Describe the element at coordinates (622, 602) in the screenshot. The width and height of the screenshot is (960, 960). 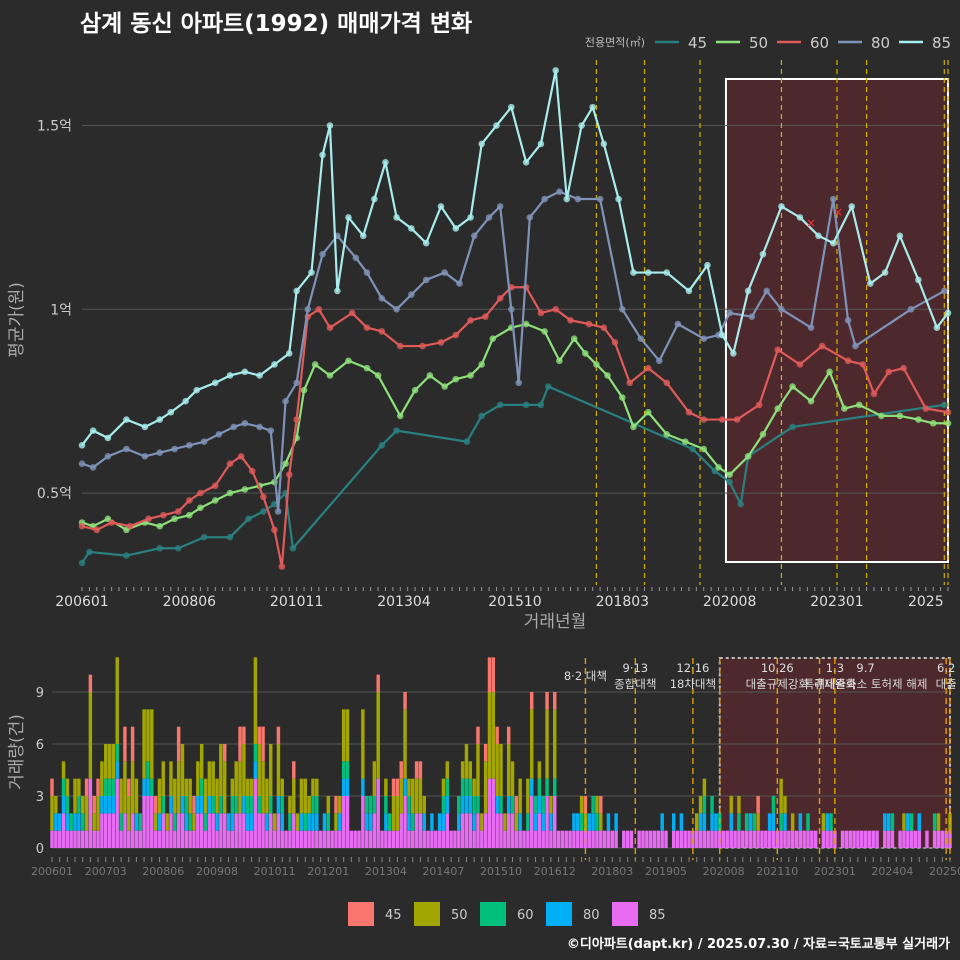
I see `x-tick-label: 201803` at that location.